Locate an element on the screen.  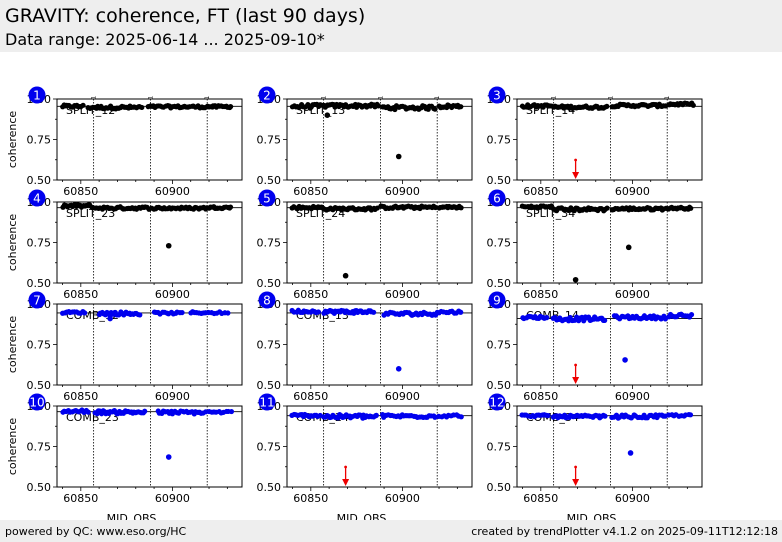
panel-number: 10 is located at coordinates (36, 403).